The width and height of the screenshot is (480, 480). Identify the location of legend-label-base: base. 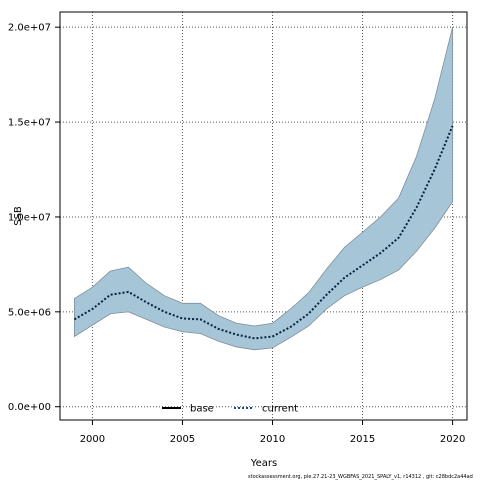
(202, 409).